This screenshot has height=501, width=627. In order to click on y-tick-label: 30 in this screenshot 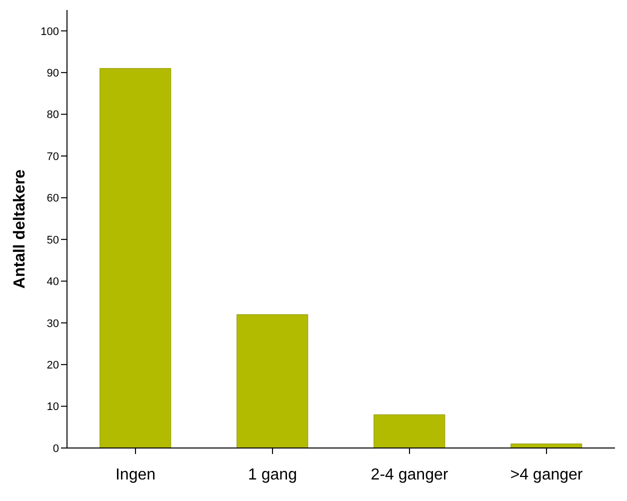, I will do `click(52, 324)`.